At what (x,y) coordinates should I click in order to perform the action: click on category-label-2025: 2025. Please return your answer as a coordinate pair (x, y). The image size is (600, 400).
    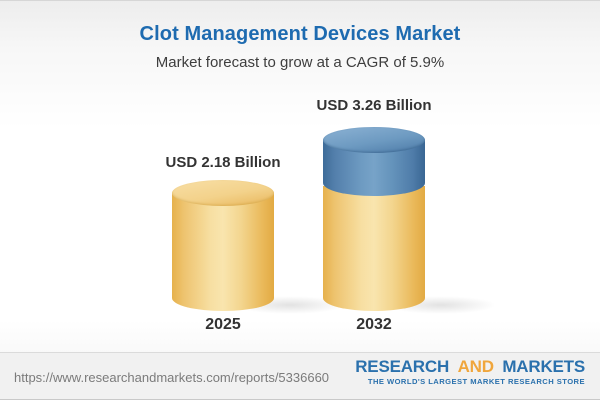
    Looking at the image, I should click on (223, 324).